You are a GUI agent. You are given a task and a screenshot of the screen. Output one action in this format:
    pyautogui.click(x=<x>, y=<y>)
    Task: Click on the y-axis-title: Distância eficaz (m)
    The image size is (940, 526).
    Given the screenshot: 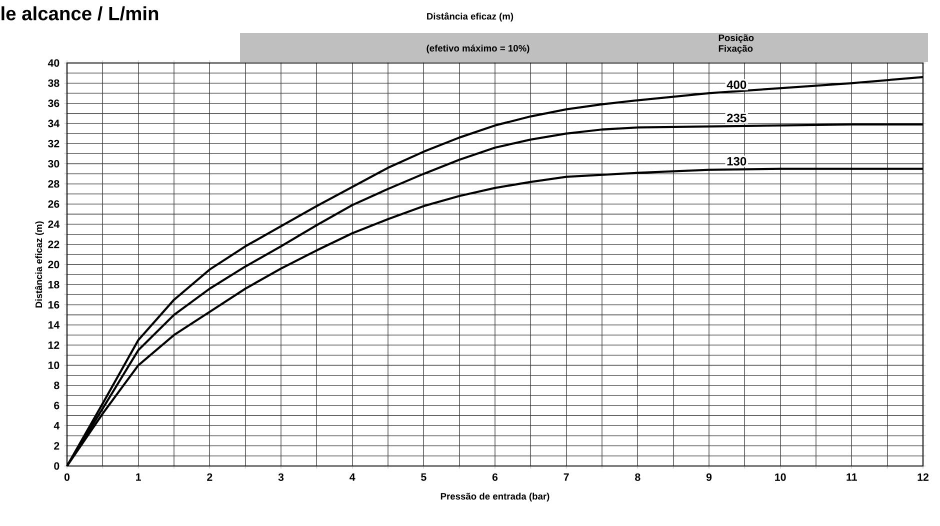 What is the action you would take?
    pyautogui.click(x=39, y=264)
    